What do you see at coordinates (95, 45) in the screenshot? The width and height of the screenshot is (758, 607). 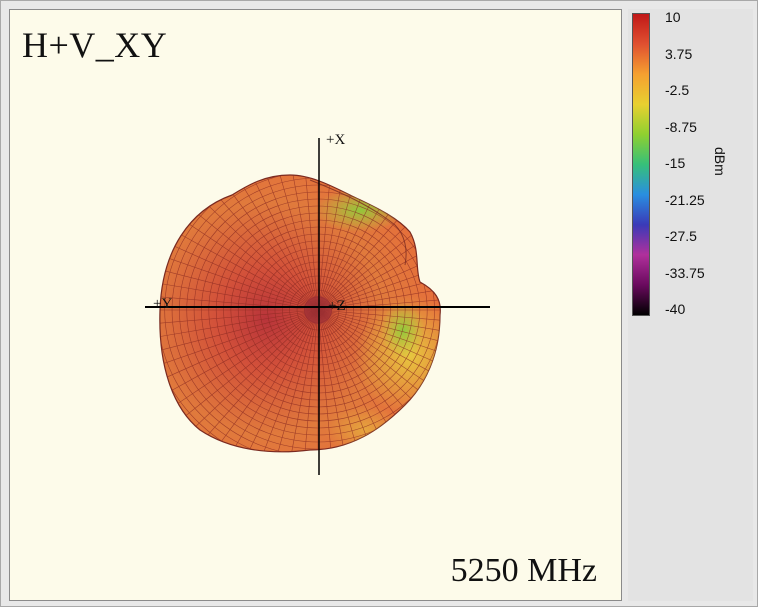 I see `plot-title: H+V_XY` at bounding box center [95, 45].